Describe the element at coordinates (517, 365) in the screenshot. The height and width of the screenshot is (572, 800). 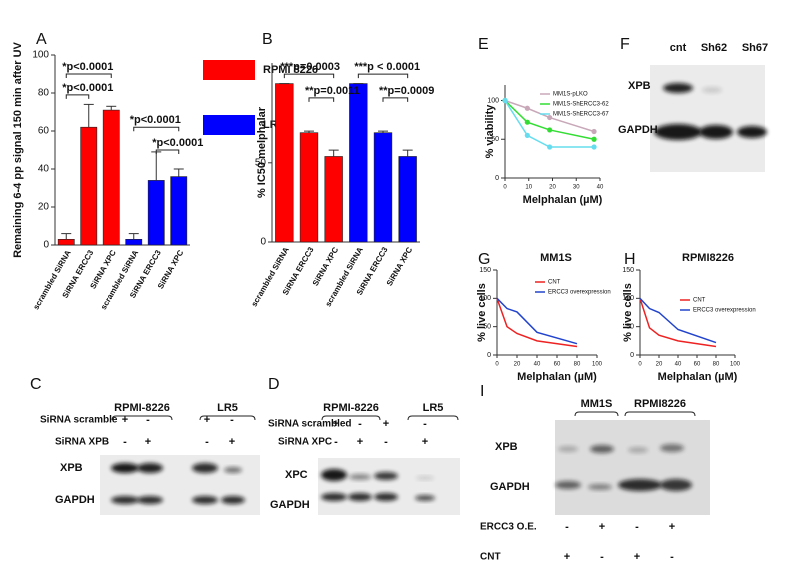
I see `x-tick-label: 20` at that location.